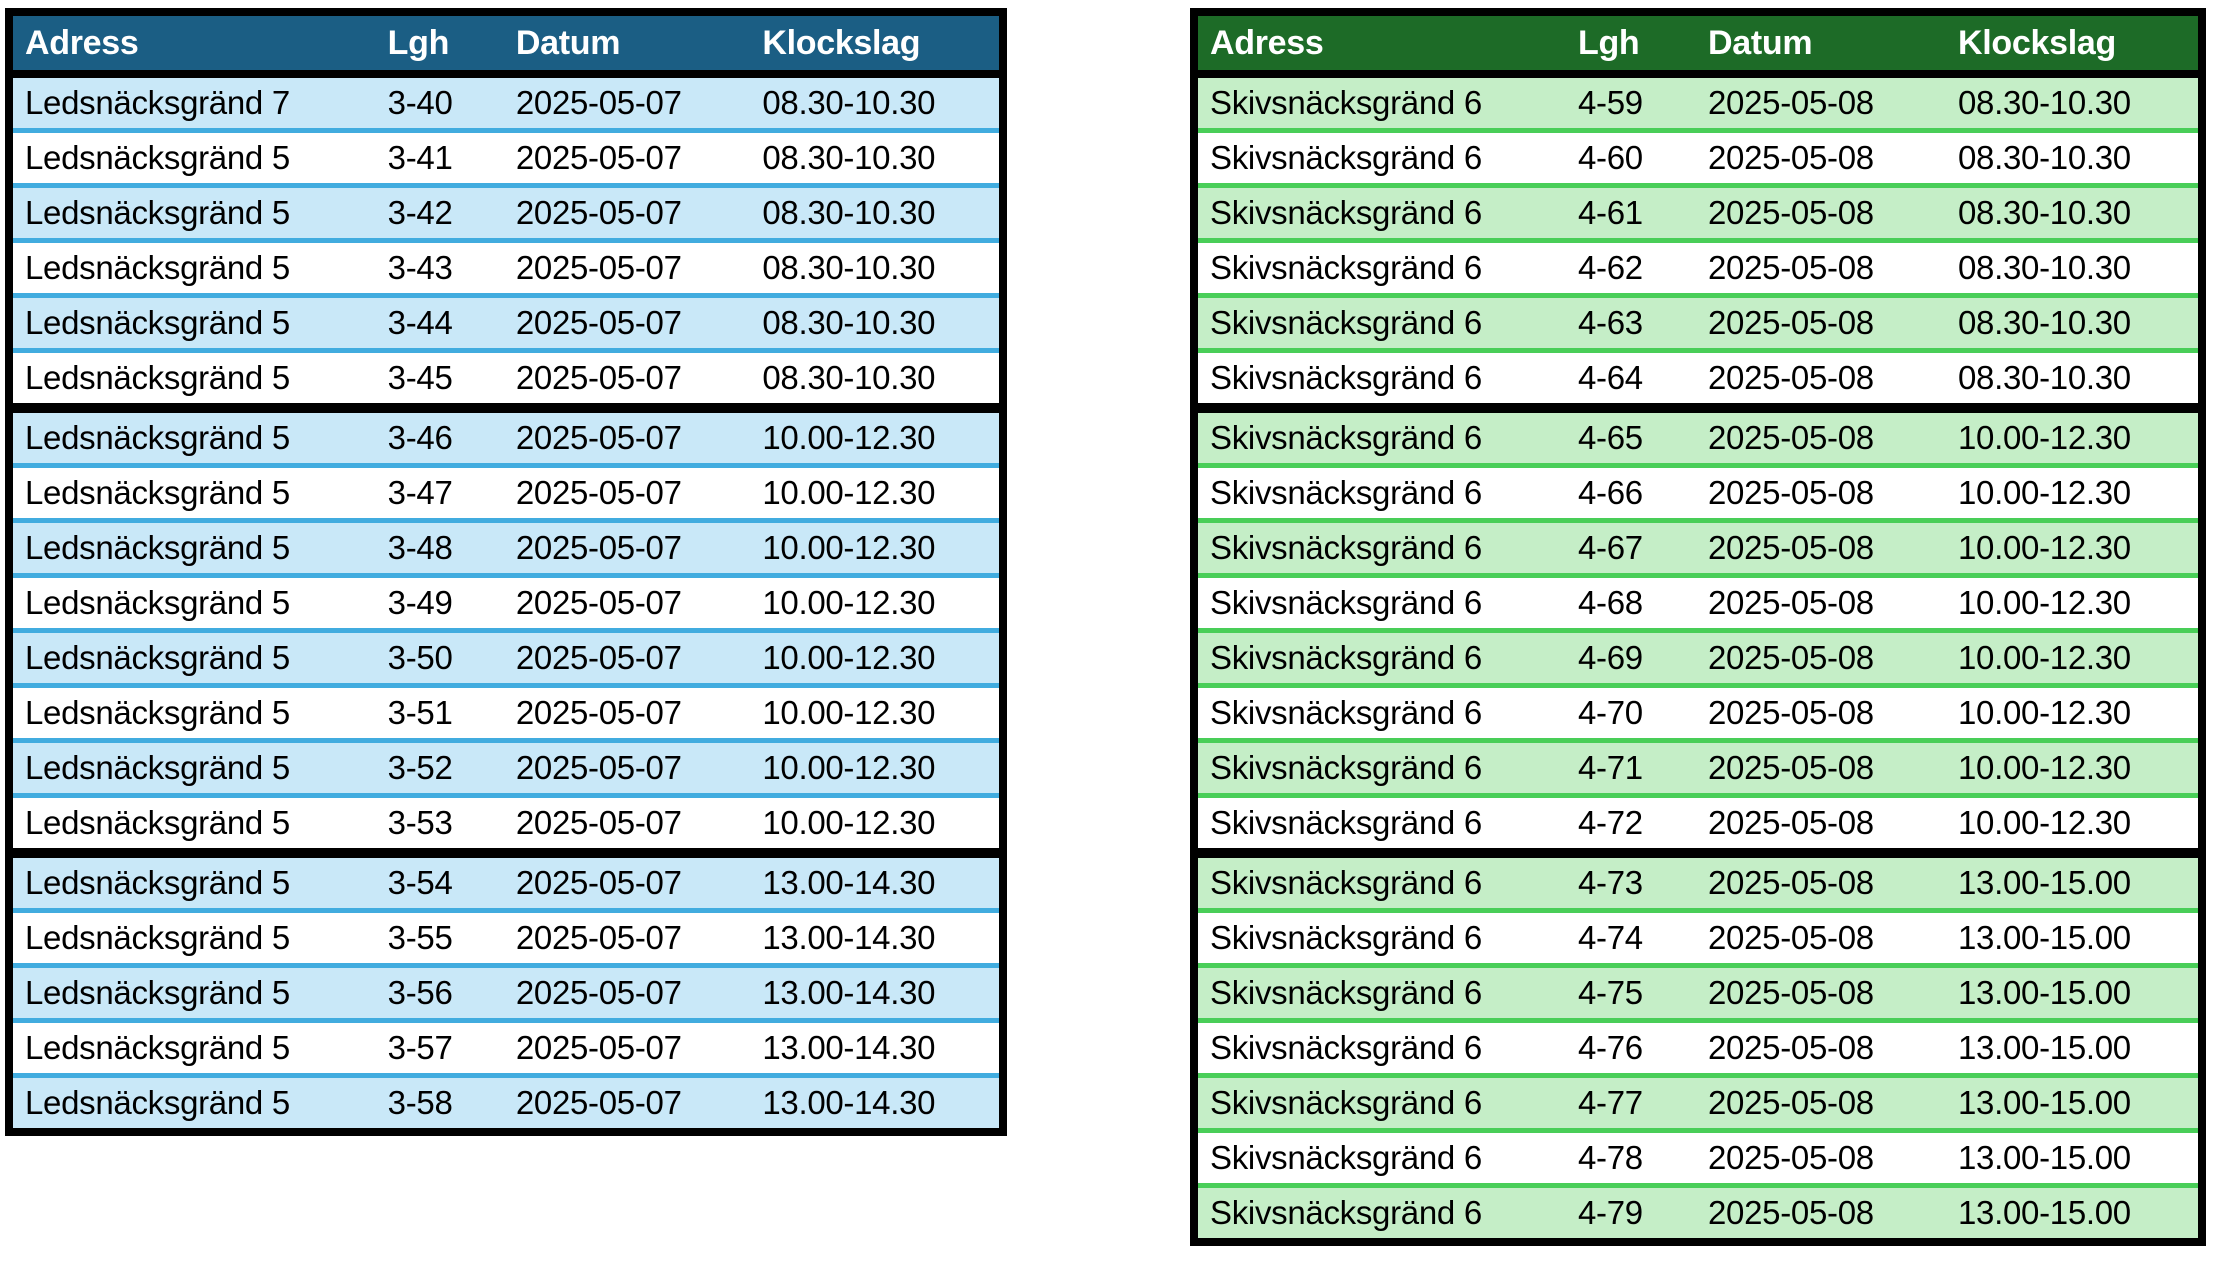 The width and height of the screenshot is (2214, 1272). I want to click on column-header-lgh: Lgh, so click(1609, 42).